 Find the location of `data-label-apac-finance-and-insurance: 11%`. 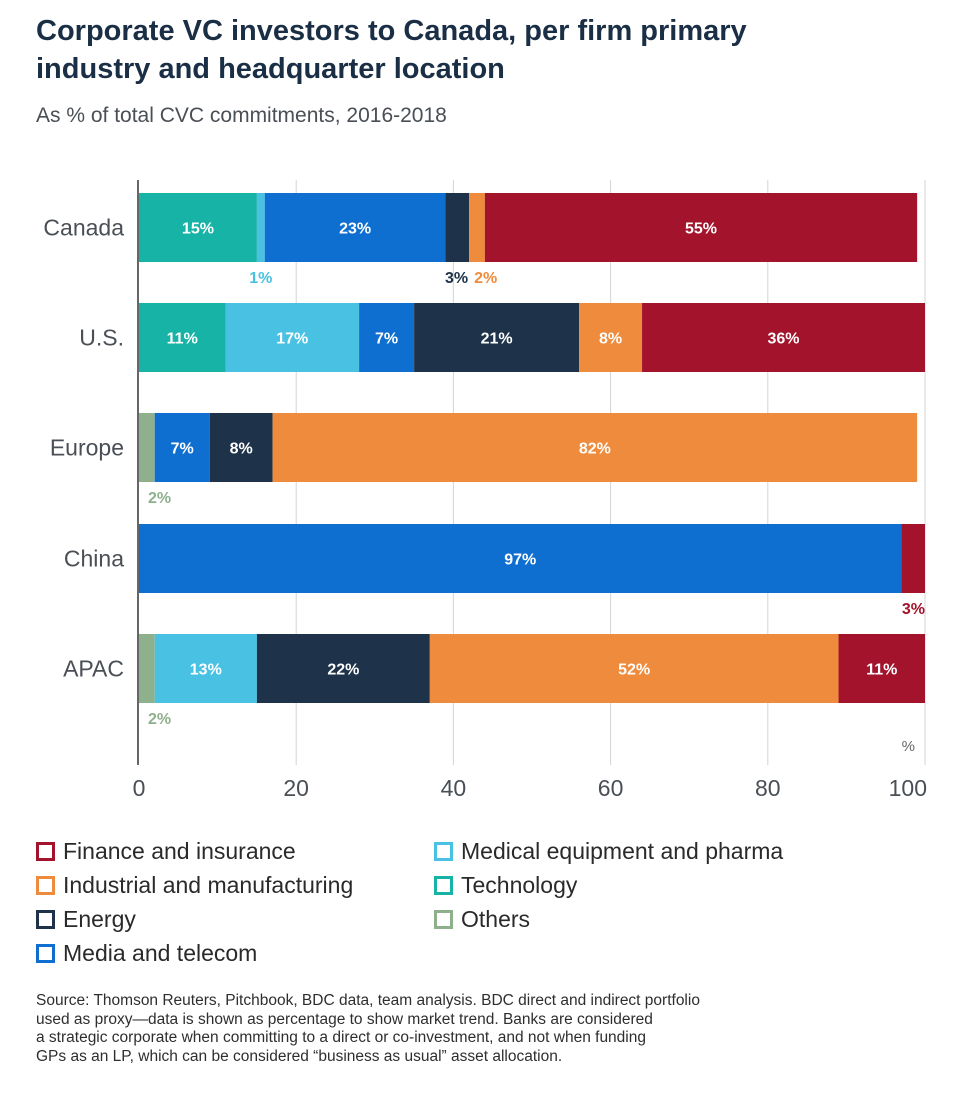

data-label-apac-finance-and-insurance: 11% is located at coordinates (881, 670).